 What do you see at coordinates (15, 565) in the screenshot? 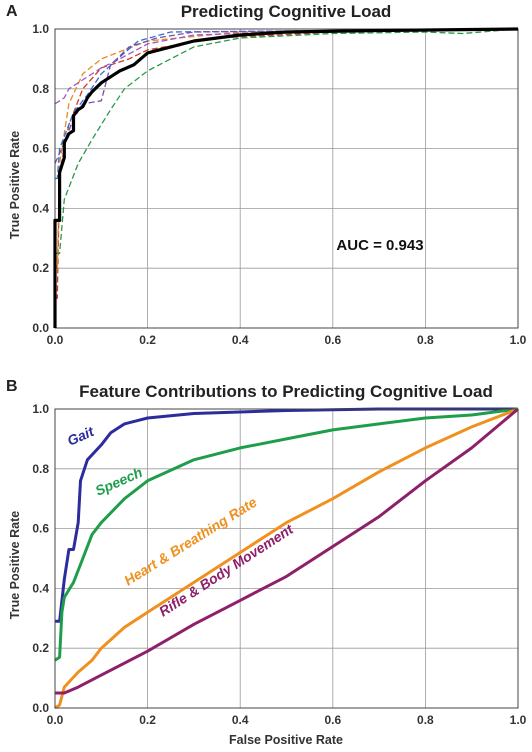
I see `panel-b-y-axis-label: True Positive Rate` at bounding box center [15, 565].